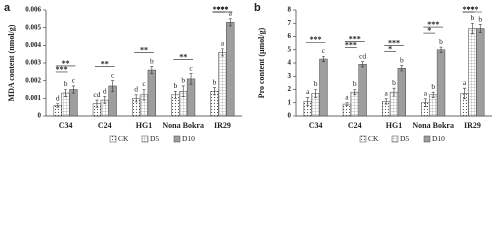 This screenshot has height=240, width=500. I want to click on y-tick-label: 2, so click(290, 89).